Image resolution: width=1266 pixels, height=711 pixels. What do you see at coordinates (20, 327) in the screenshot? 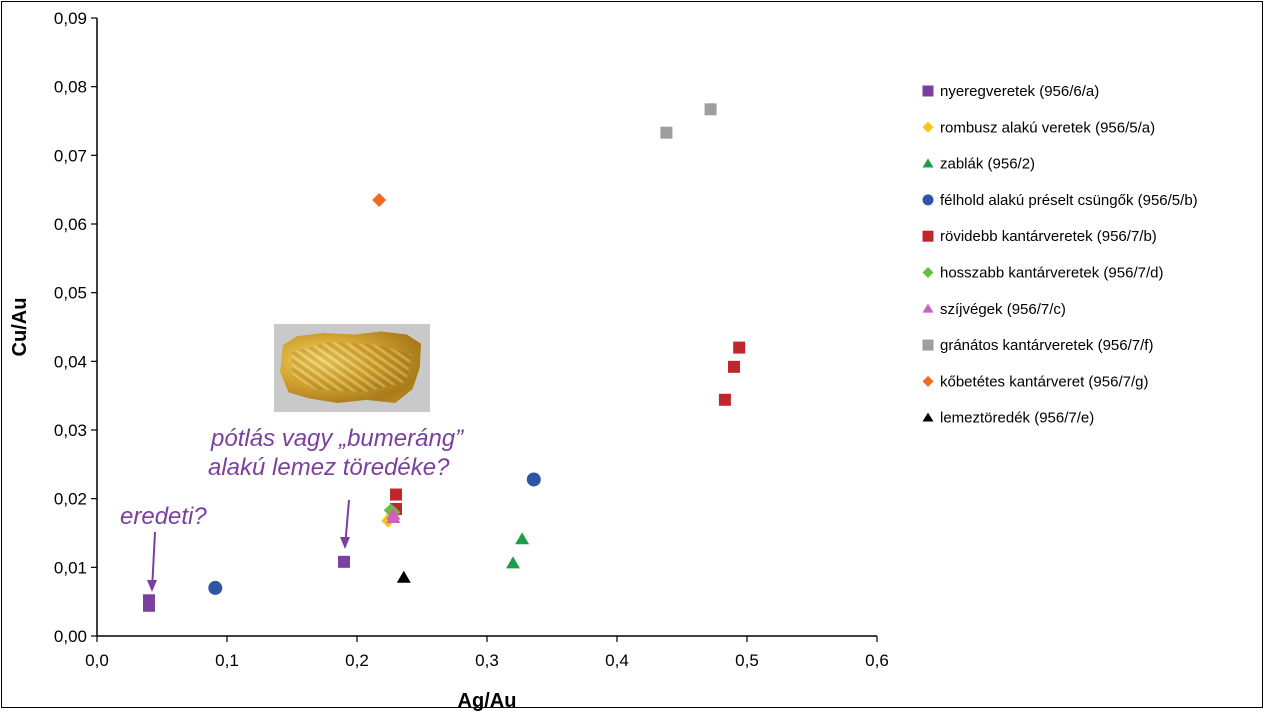
I see `y-axis-label: Cu/Au` at bounding box center [20, 327].